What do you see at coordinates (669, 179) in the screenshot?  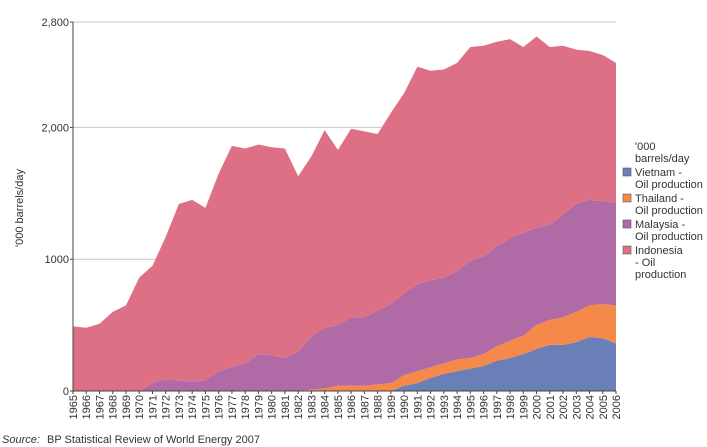 I see `legend-entry: Vietnam -Oil production` at bounding box center [669, 179].